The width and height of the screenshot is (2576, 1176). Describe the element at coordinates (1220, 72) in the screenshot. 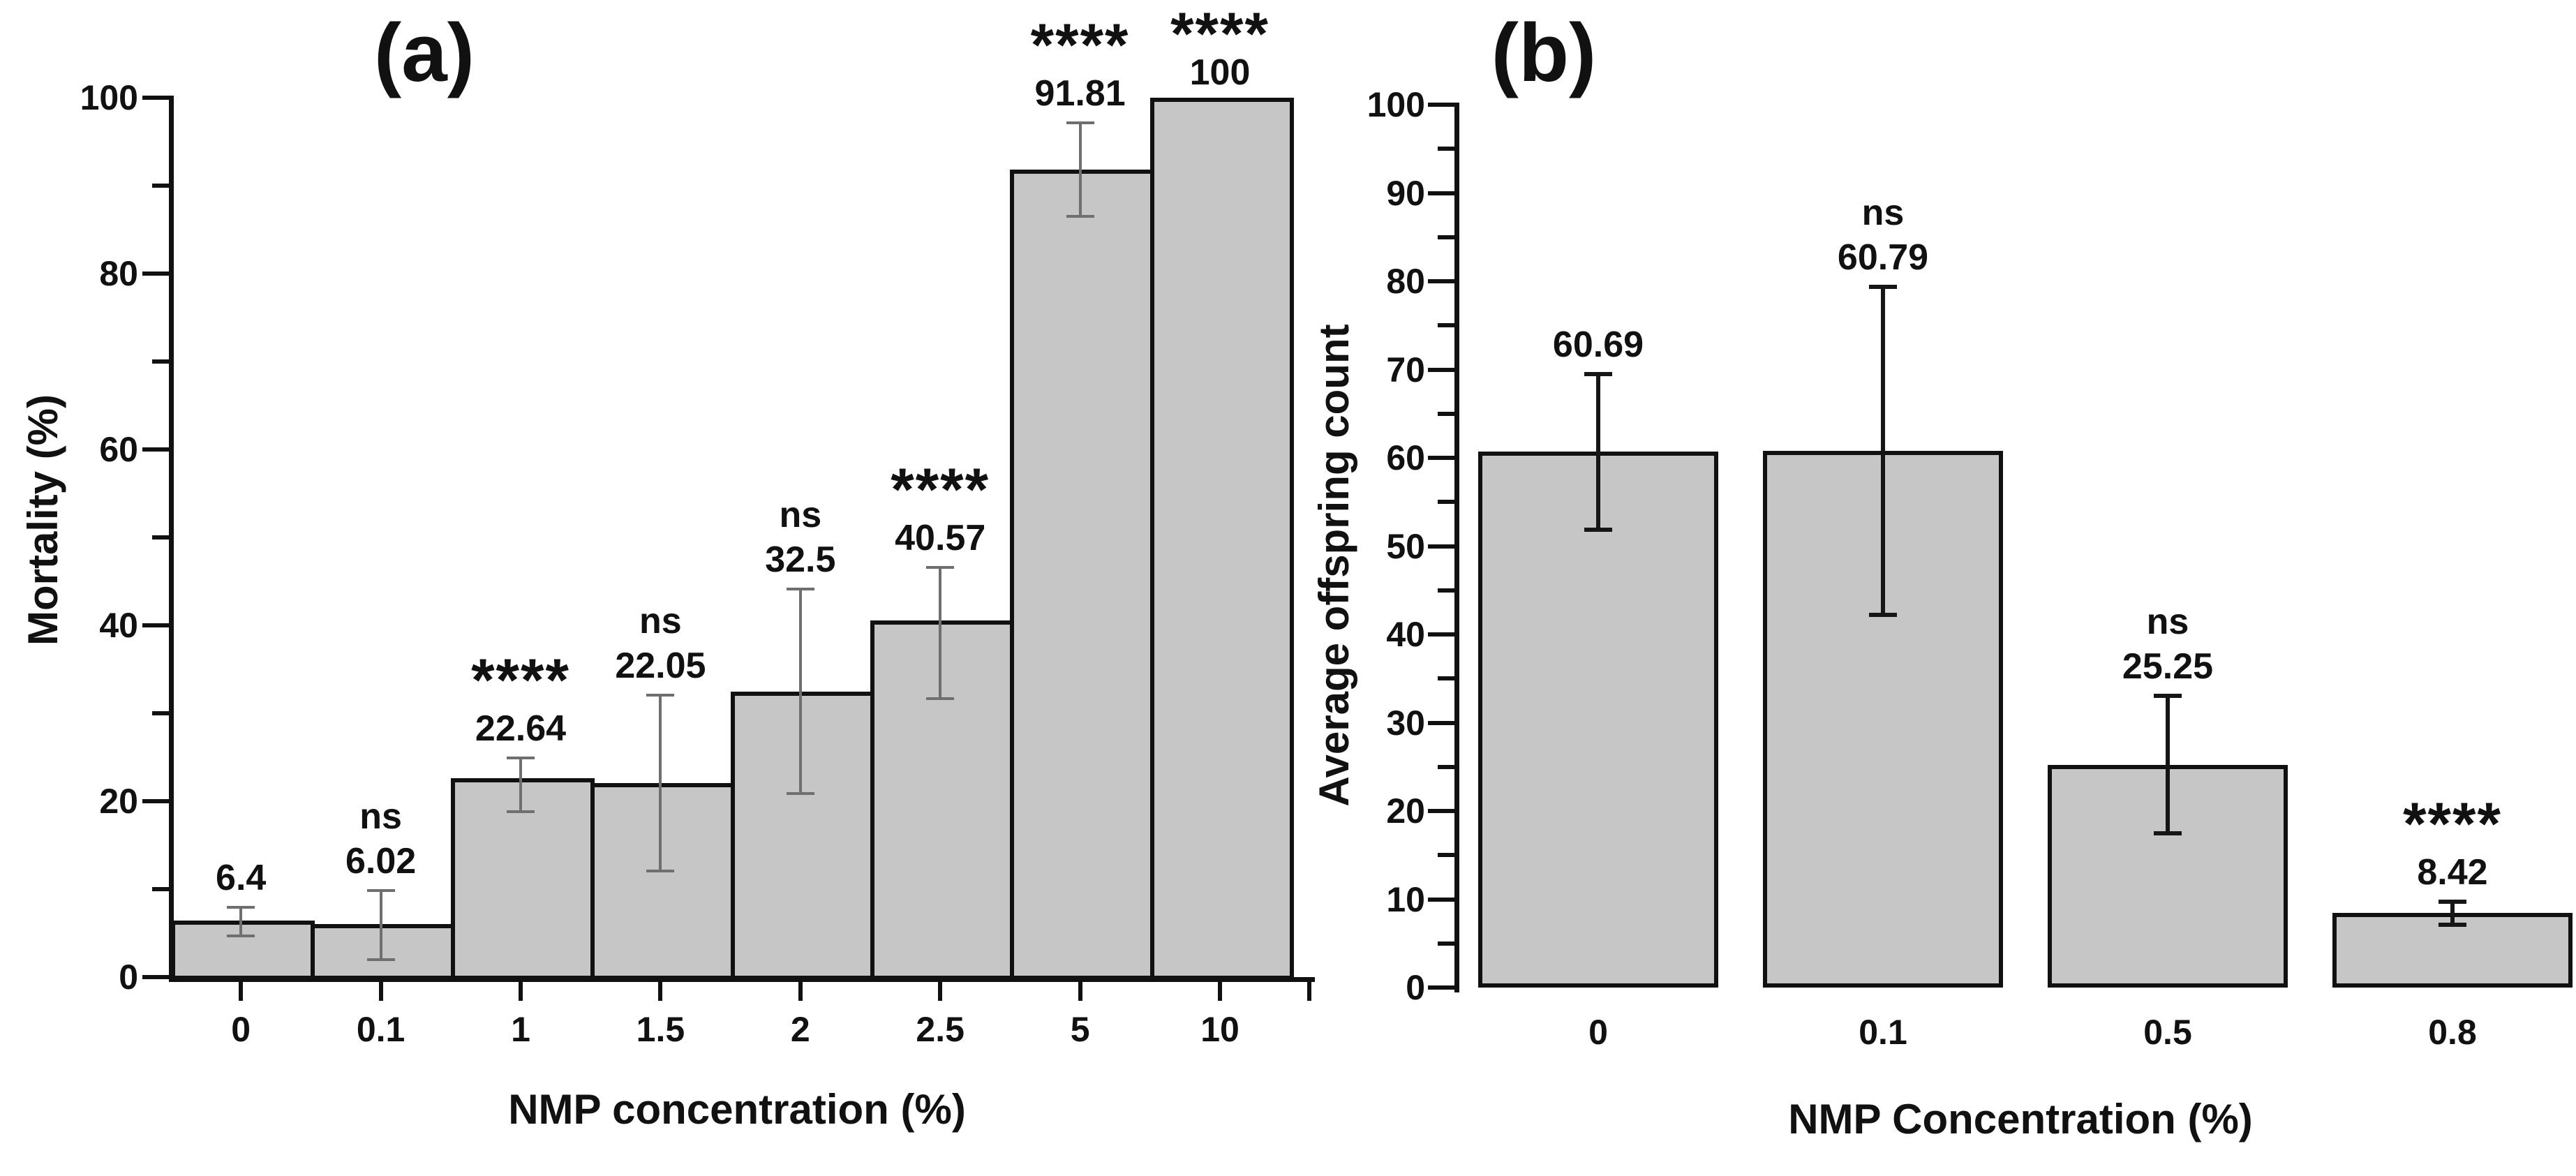

I see `value-label: 100` at that location.